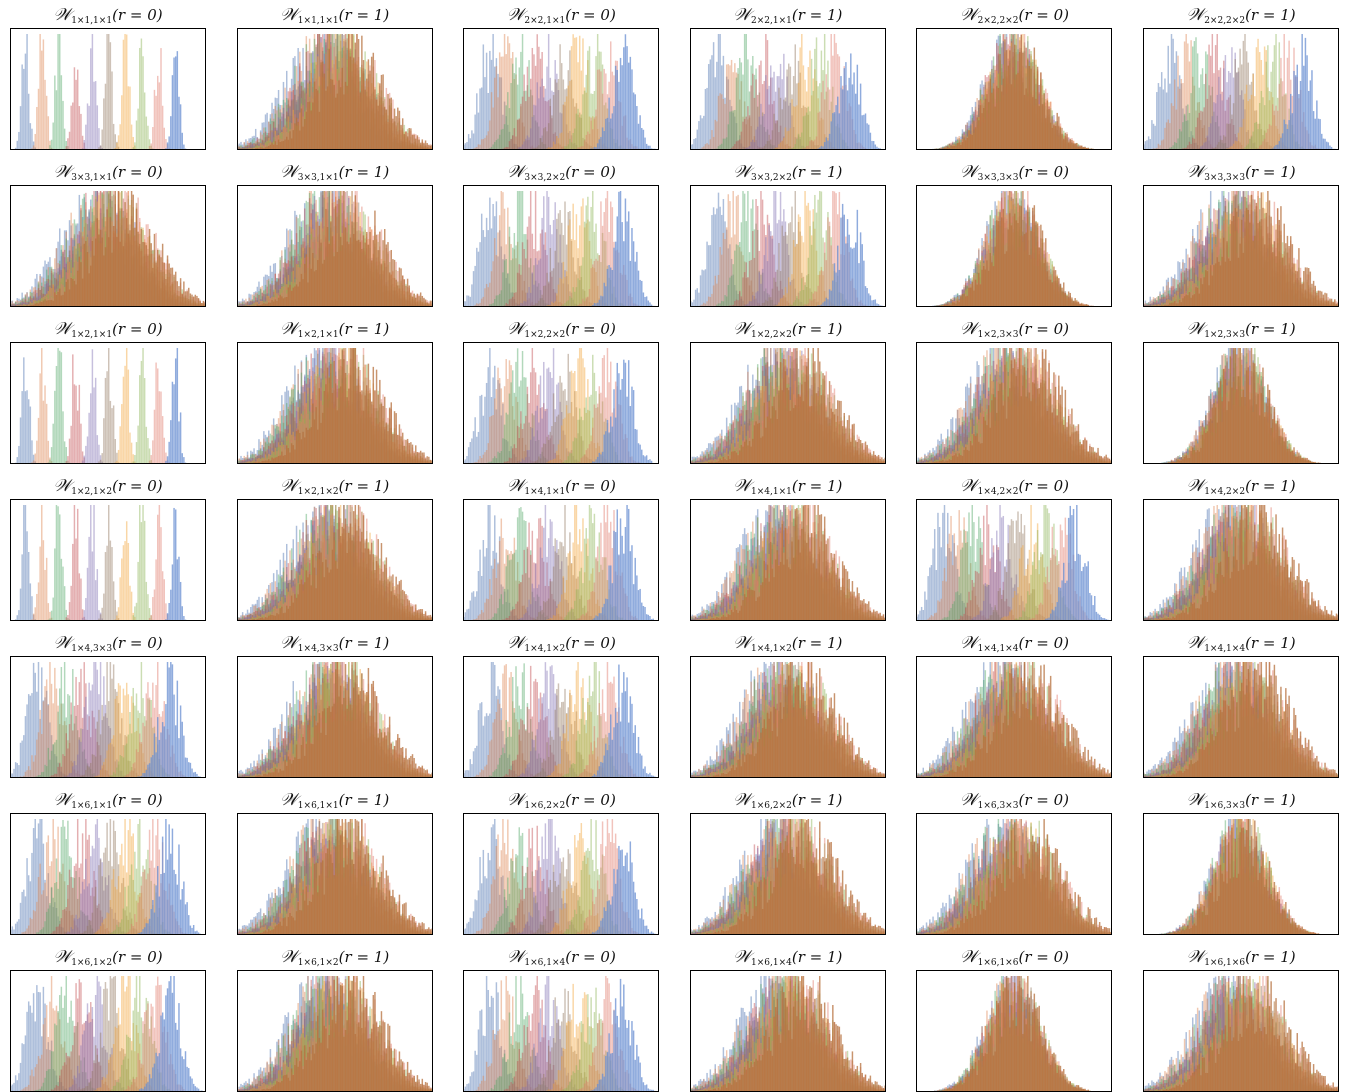 The width and height of the screenshot is (1347, 1092). I want to click on title-paren: (, so click(342, 172).